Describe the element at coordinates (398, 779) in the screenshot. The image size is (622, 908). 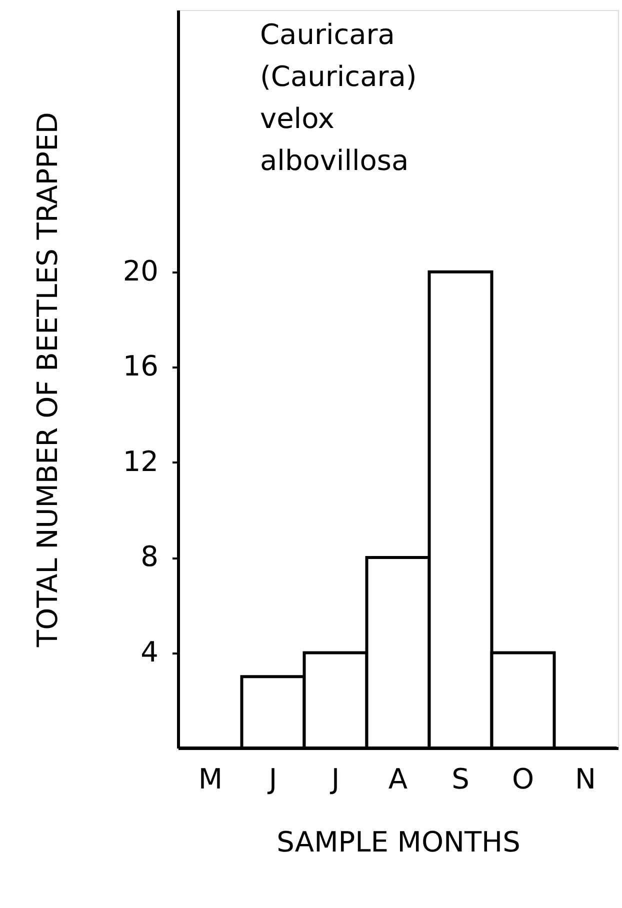
I see `x-tick-label: A` at that location.